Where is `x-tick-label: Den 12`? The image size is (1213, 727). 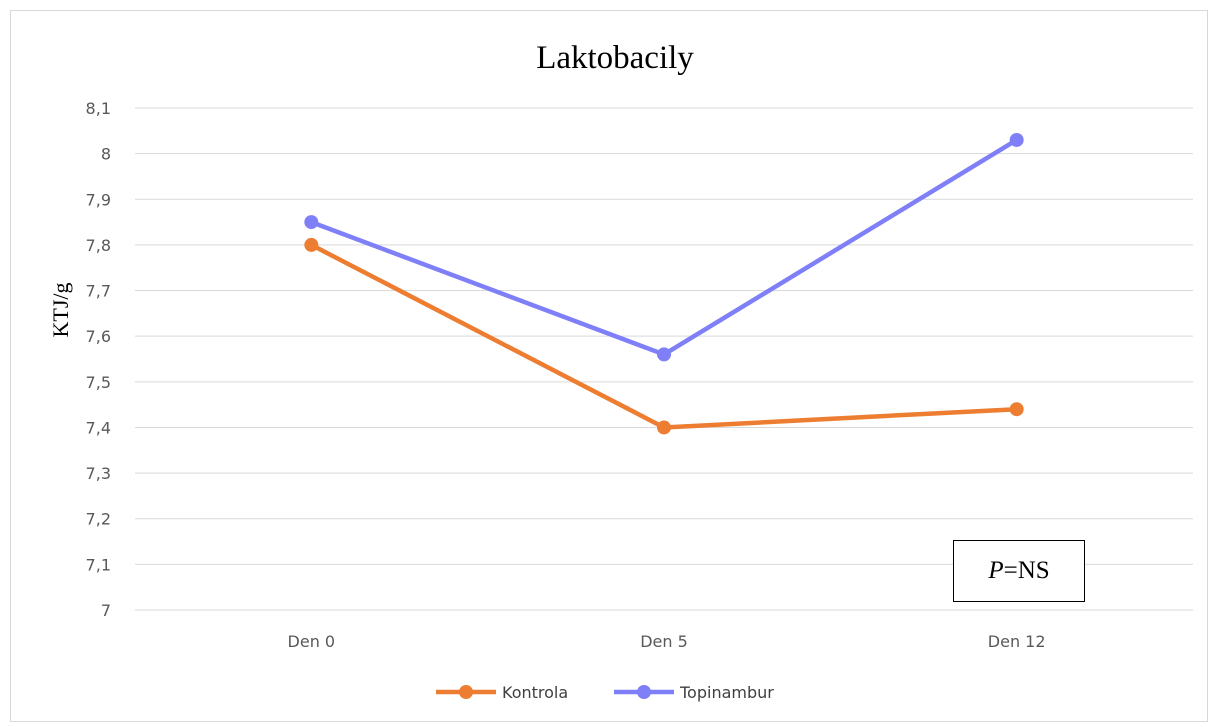 x-tick-label: Den 12 is located at coordinates (1017, 641).